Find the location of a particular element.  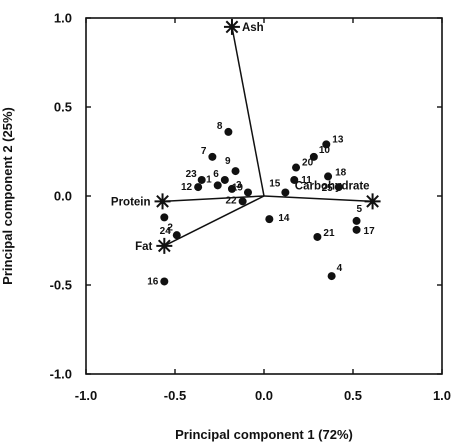

point-label-16: 16 is located at coordinates (153, 281).